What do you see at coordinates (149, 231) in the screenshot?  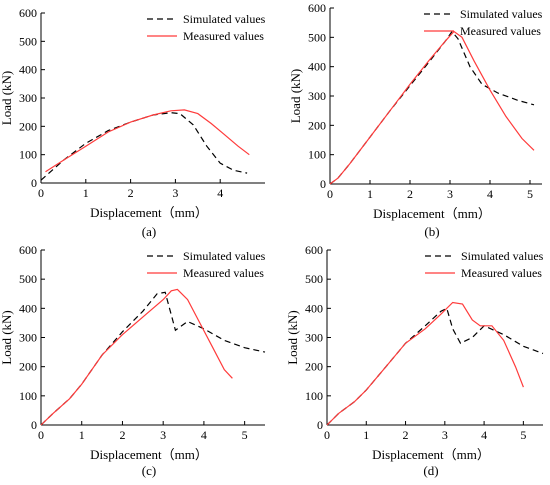 I see `panel-label: (a)` at bounding box center [149, 231].